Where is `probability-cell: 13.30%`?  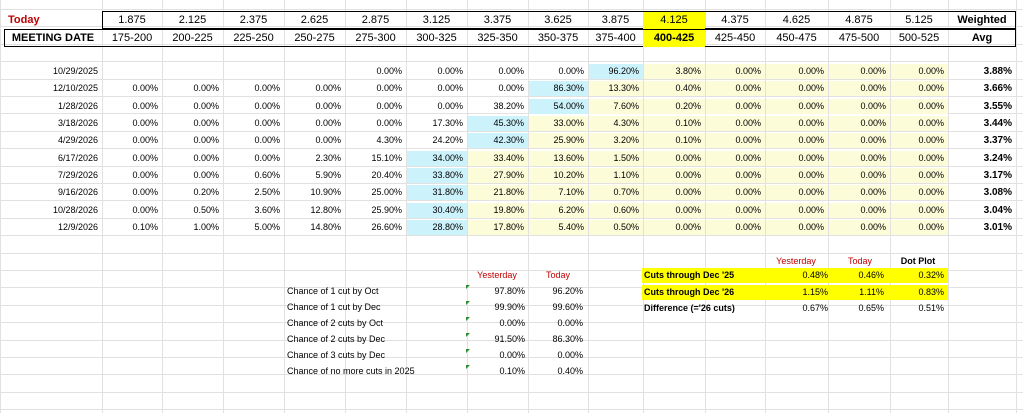 probability-cell: 13.30% is located at coordinates (616, 88).